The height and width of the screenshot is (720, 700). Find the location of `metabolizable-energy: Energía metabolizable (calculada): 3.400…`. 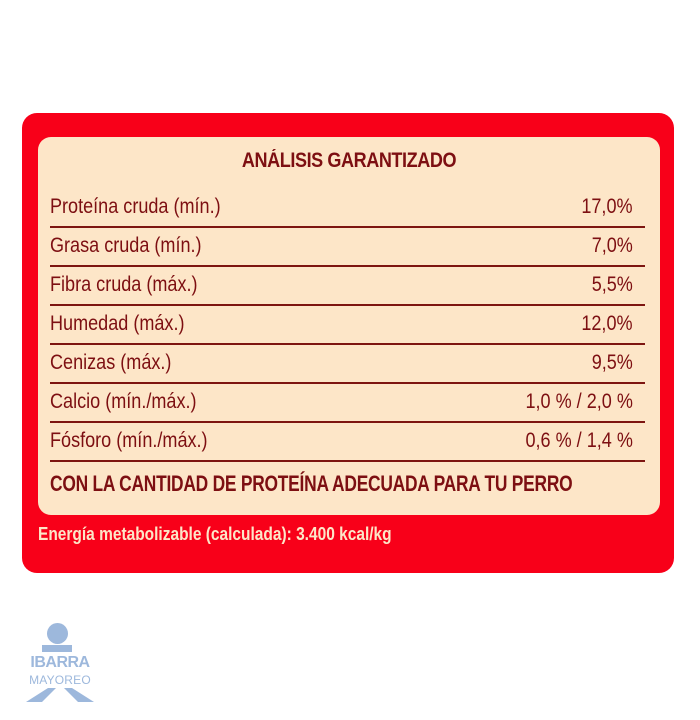

metabolizable-energy: Energía metabolizable (calculada): 3.400… is located at coordinates (215, 534).